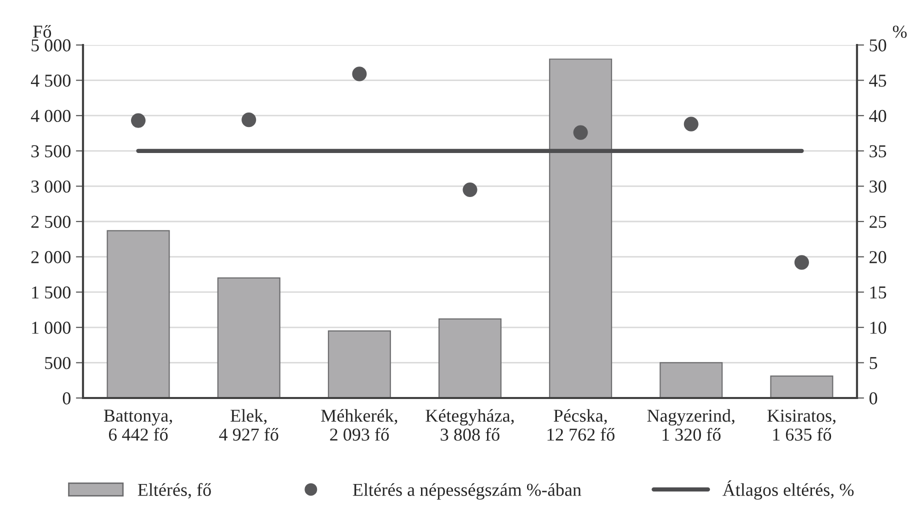 Image resolution: width=923 pixels, height=506 pixels. Describe the element at coordinates (899, 32) in the screenshot. I see `y2-axis-title: %` at that location.